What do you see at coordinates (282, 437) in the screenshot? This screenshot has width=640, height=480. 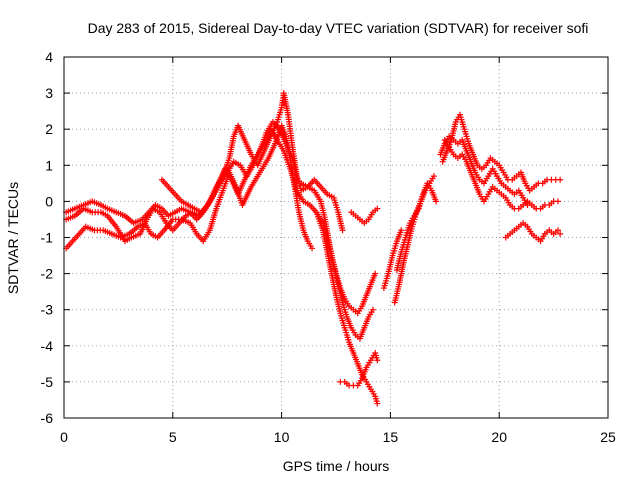 I see `x-tick-label: 10` at bounding box center [282, 437].